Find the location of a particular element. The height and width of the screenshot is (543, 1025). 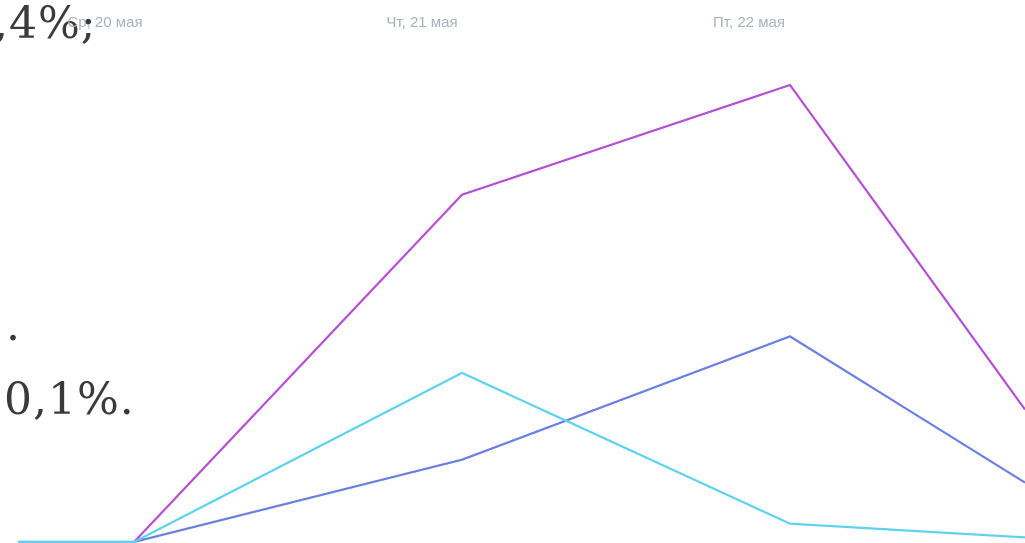

background-text-line: ,4%; is located at coordinates (48, 24).